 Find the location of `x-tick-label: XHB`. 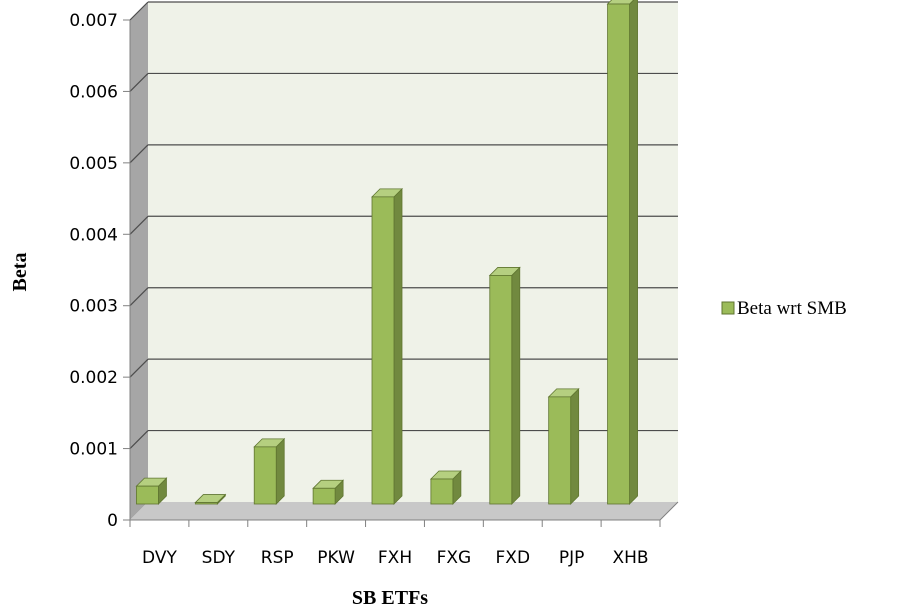

x-tick-label: XHB is located at coordinates (631, 558).